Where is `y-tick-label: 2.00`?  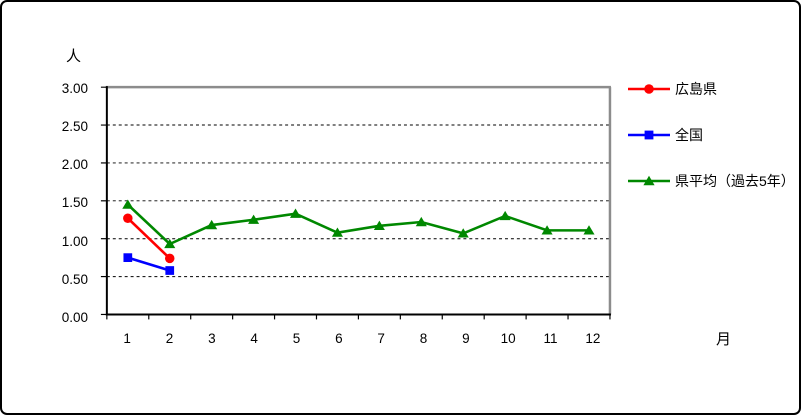 y-tick-label: 2.00 is located at coordinates (74, 164).